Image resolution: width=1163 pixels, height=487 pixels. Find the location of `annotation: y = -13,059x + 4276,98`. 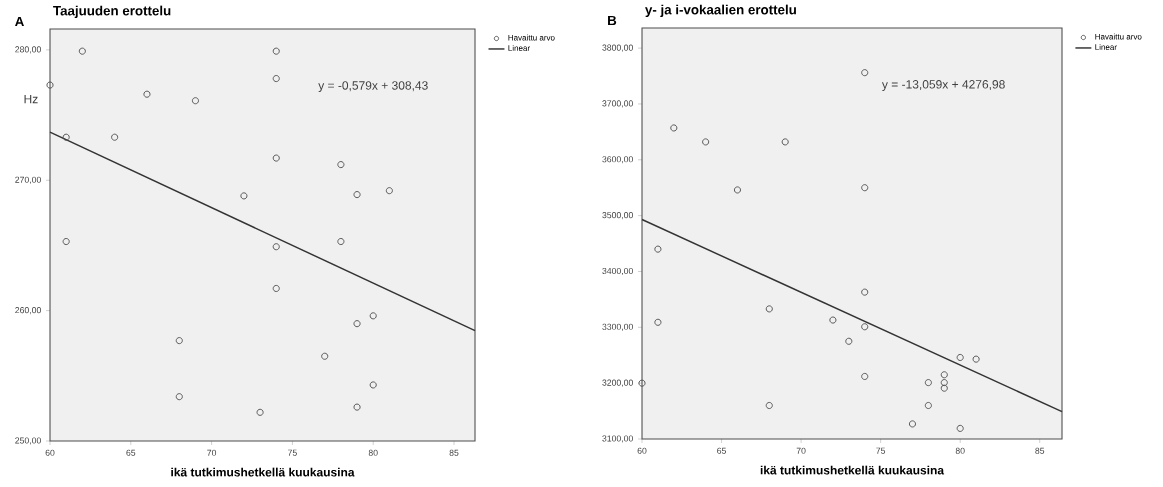

annotation: y = -13,059x + 4276,98 is located at coordinates (943, 85).